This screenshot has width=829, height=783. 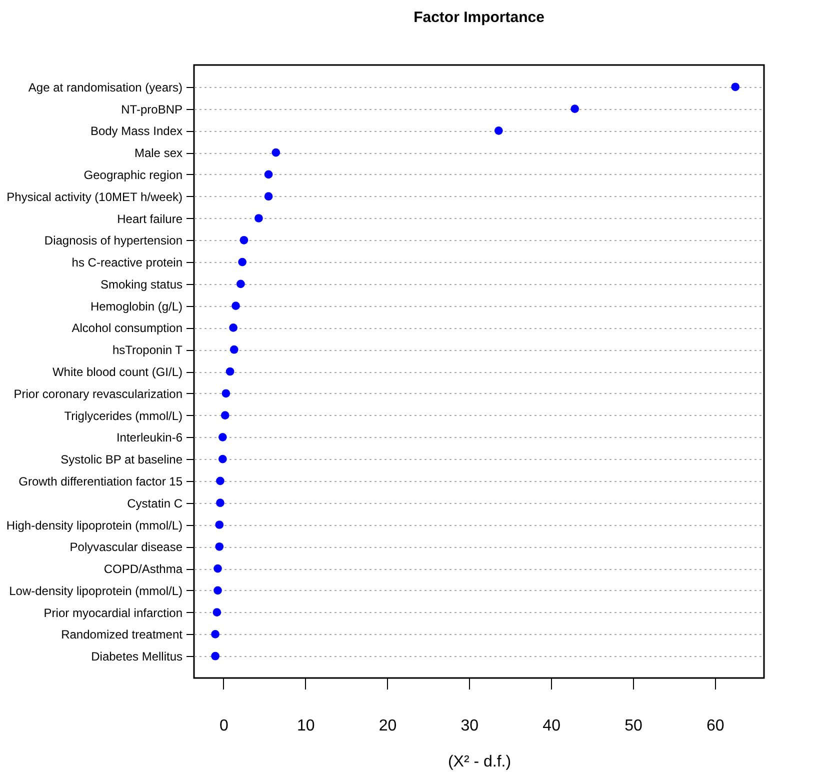 What do you see at coordinates (95, 591) in the screenshot?
I see `y-tick-label: Low-density lipoprotein (mmol/L)` at bounding box center [95, 591].